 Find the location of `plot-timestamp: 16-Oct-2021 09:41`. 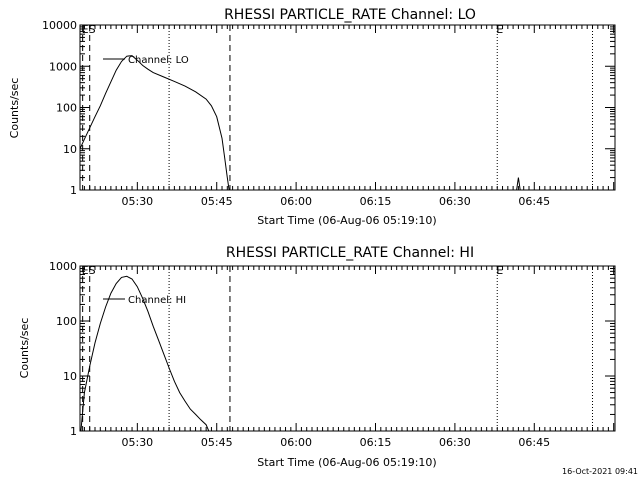

plot-timestamp: 16-Oct-2021 09:41 is located at coordinates (600, 471).